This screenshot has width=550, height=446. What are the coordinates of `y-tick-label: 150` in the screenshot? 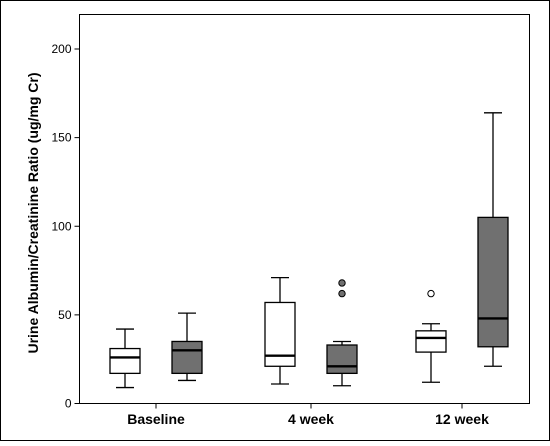 It's located at (61, 138).